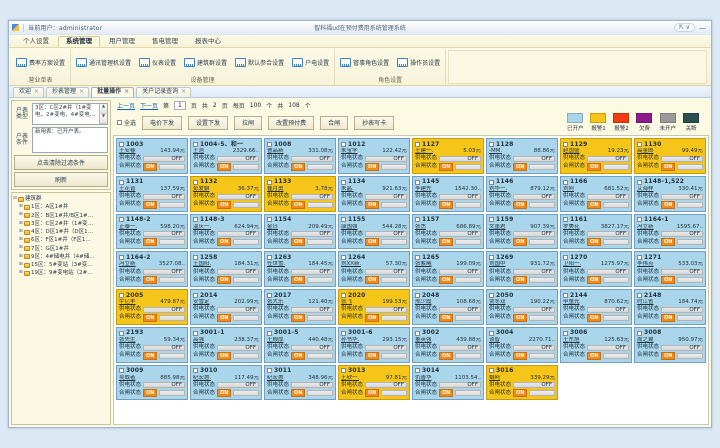  What do you see at coordinates (374, 156) in the screenshot?
I see `meter-card: 1012 朱宝学 122.42元 供电状态 OFF 合闸状态 ON` at bounding box center [374, 156].